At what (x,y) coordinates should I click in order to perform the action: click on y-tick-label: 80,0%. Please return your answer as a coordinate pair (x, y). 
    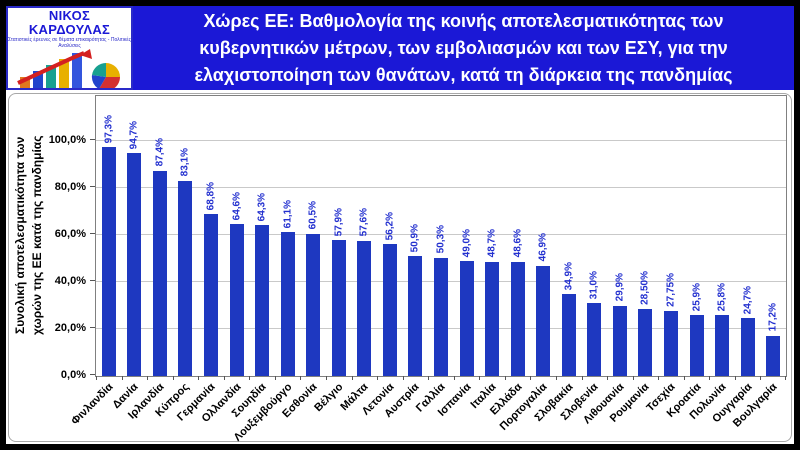
    Looking at the image, I should click on (70, 187).